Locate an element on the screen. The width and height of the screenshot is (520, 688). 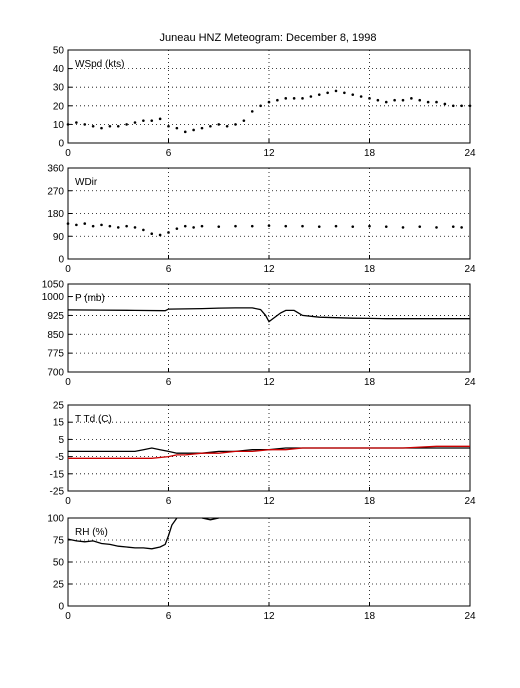
y-tick-label: 700 is located at coordinates (55, 373).